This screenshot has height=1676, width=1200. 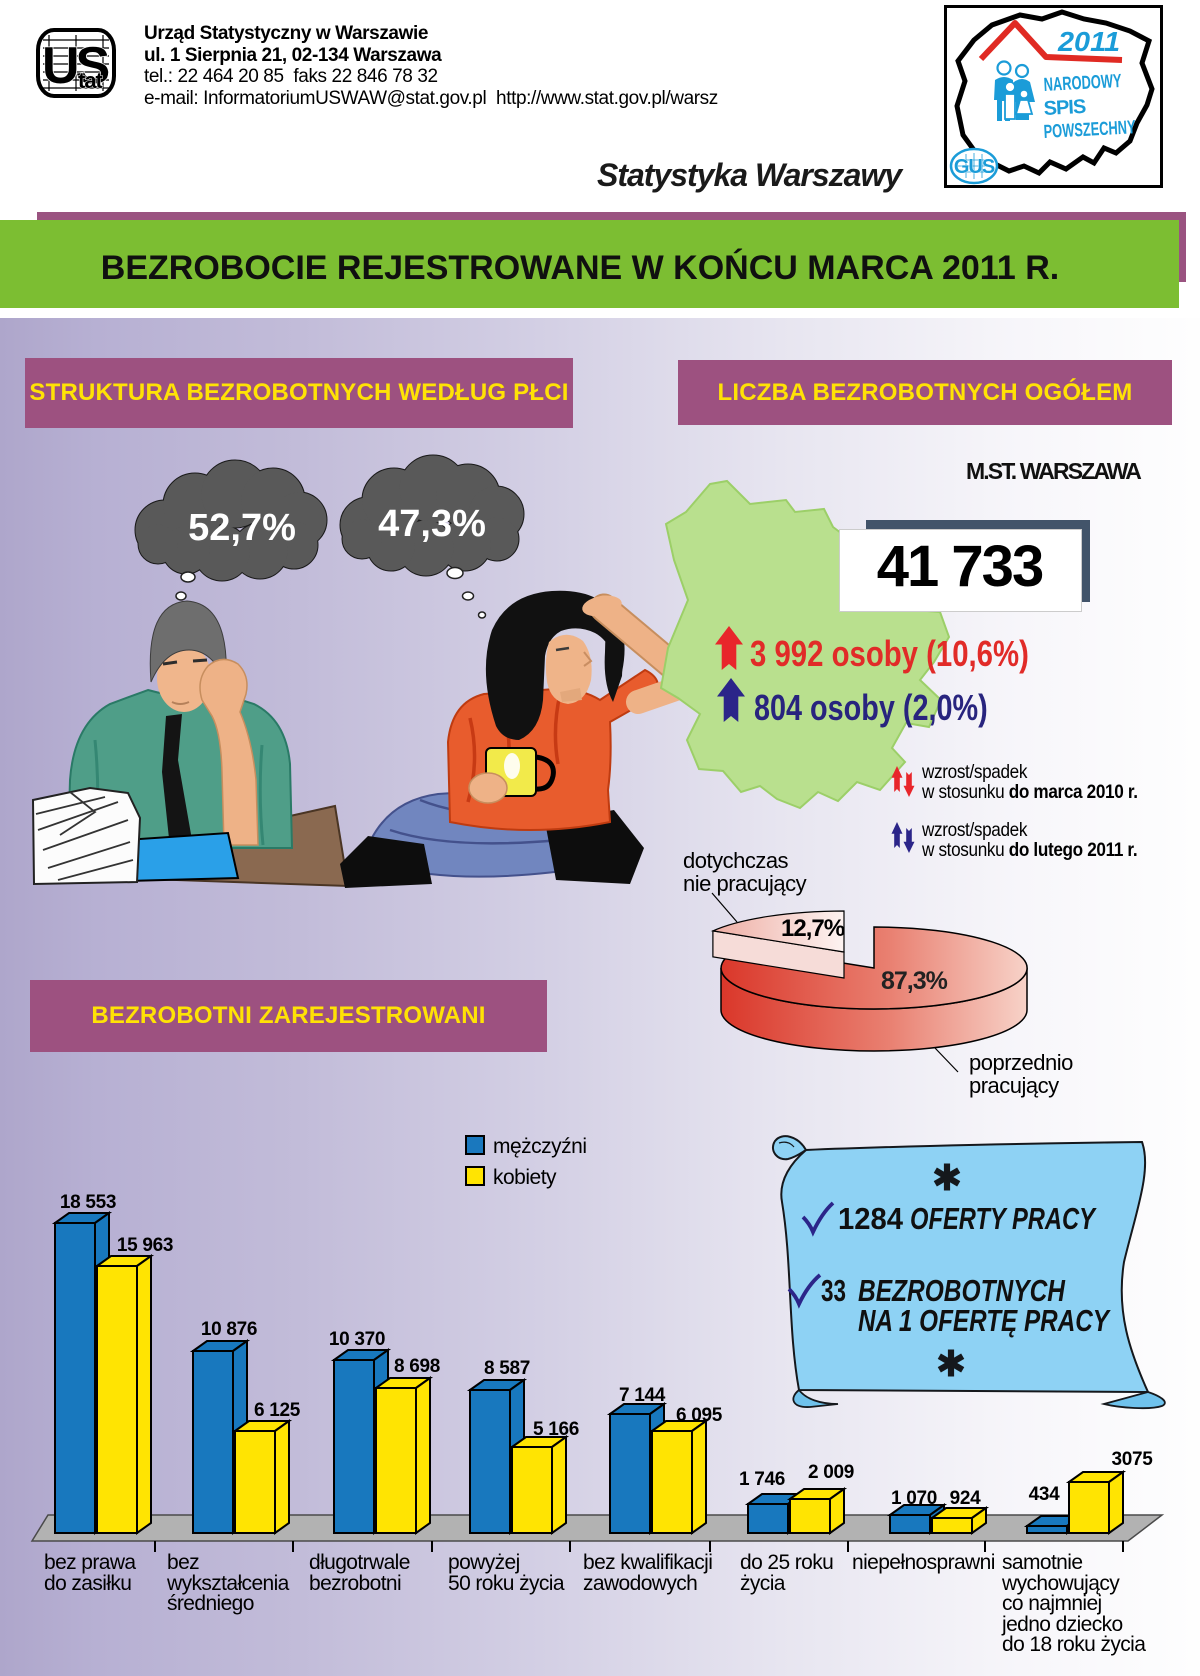 I want to click on svg-text: 33, so click(x=833, y=1290).